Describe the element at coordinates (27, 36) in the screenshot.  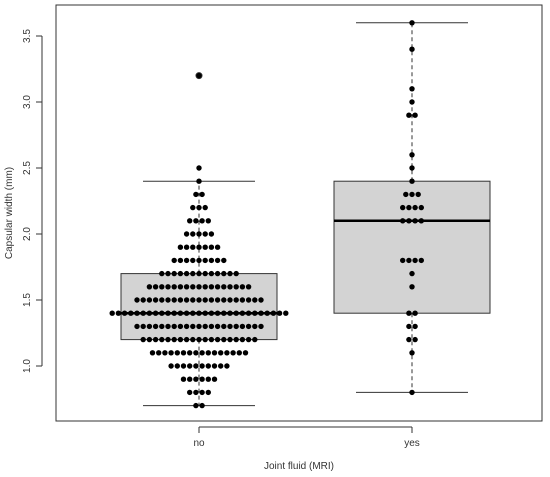
I see `y-tick-label: 3.5` at that location.